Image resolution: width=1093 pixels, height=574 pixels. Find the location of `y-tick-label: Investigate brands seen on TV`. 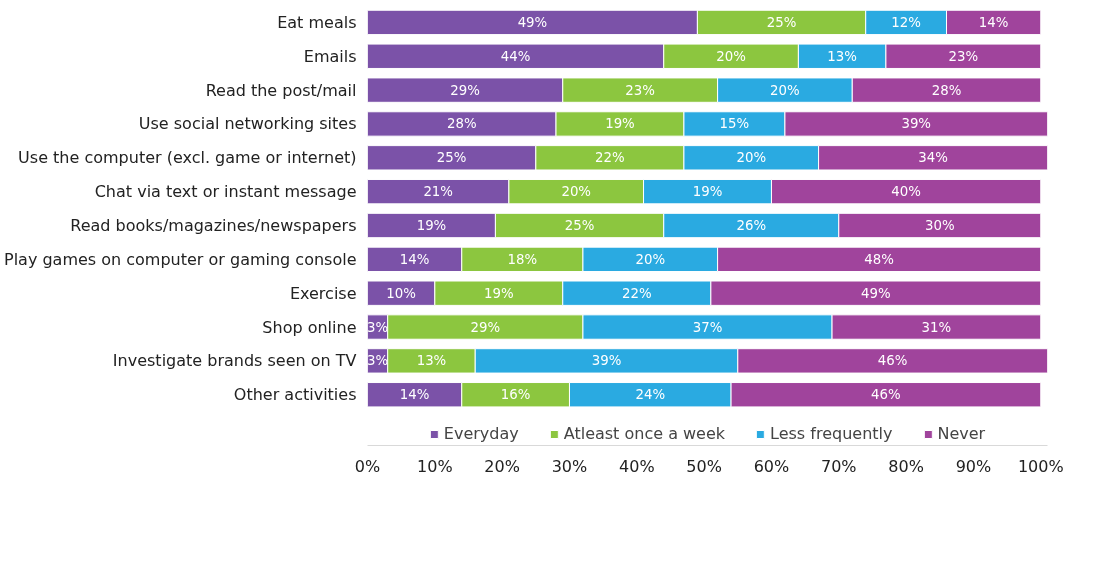

y-tick-label: Investigate brands seen on TV is located at coordinates (234, 361).